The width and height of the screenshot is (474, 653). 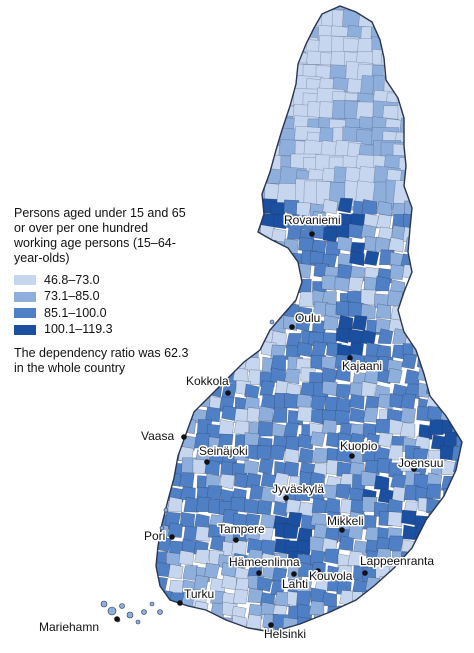 I want to click on city-seinajoki: Seinäjoki, so click(x=223, y=454).